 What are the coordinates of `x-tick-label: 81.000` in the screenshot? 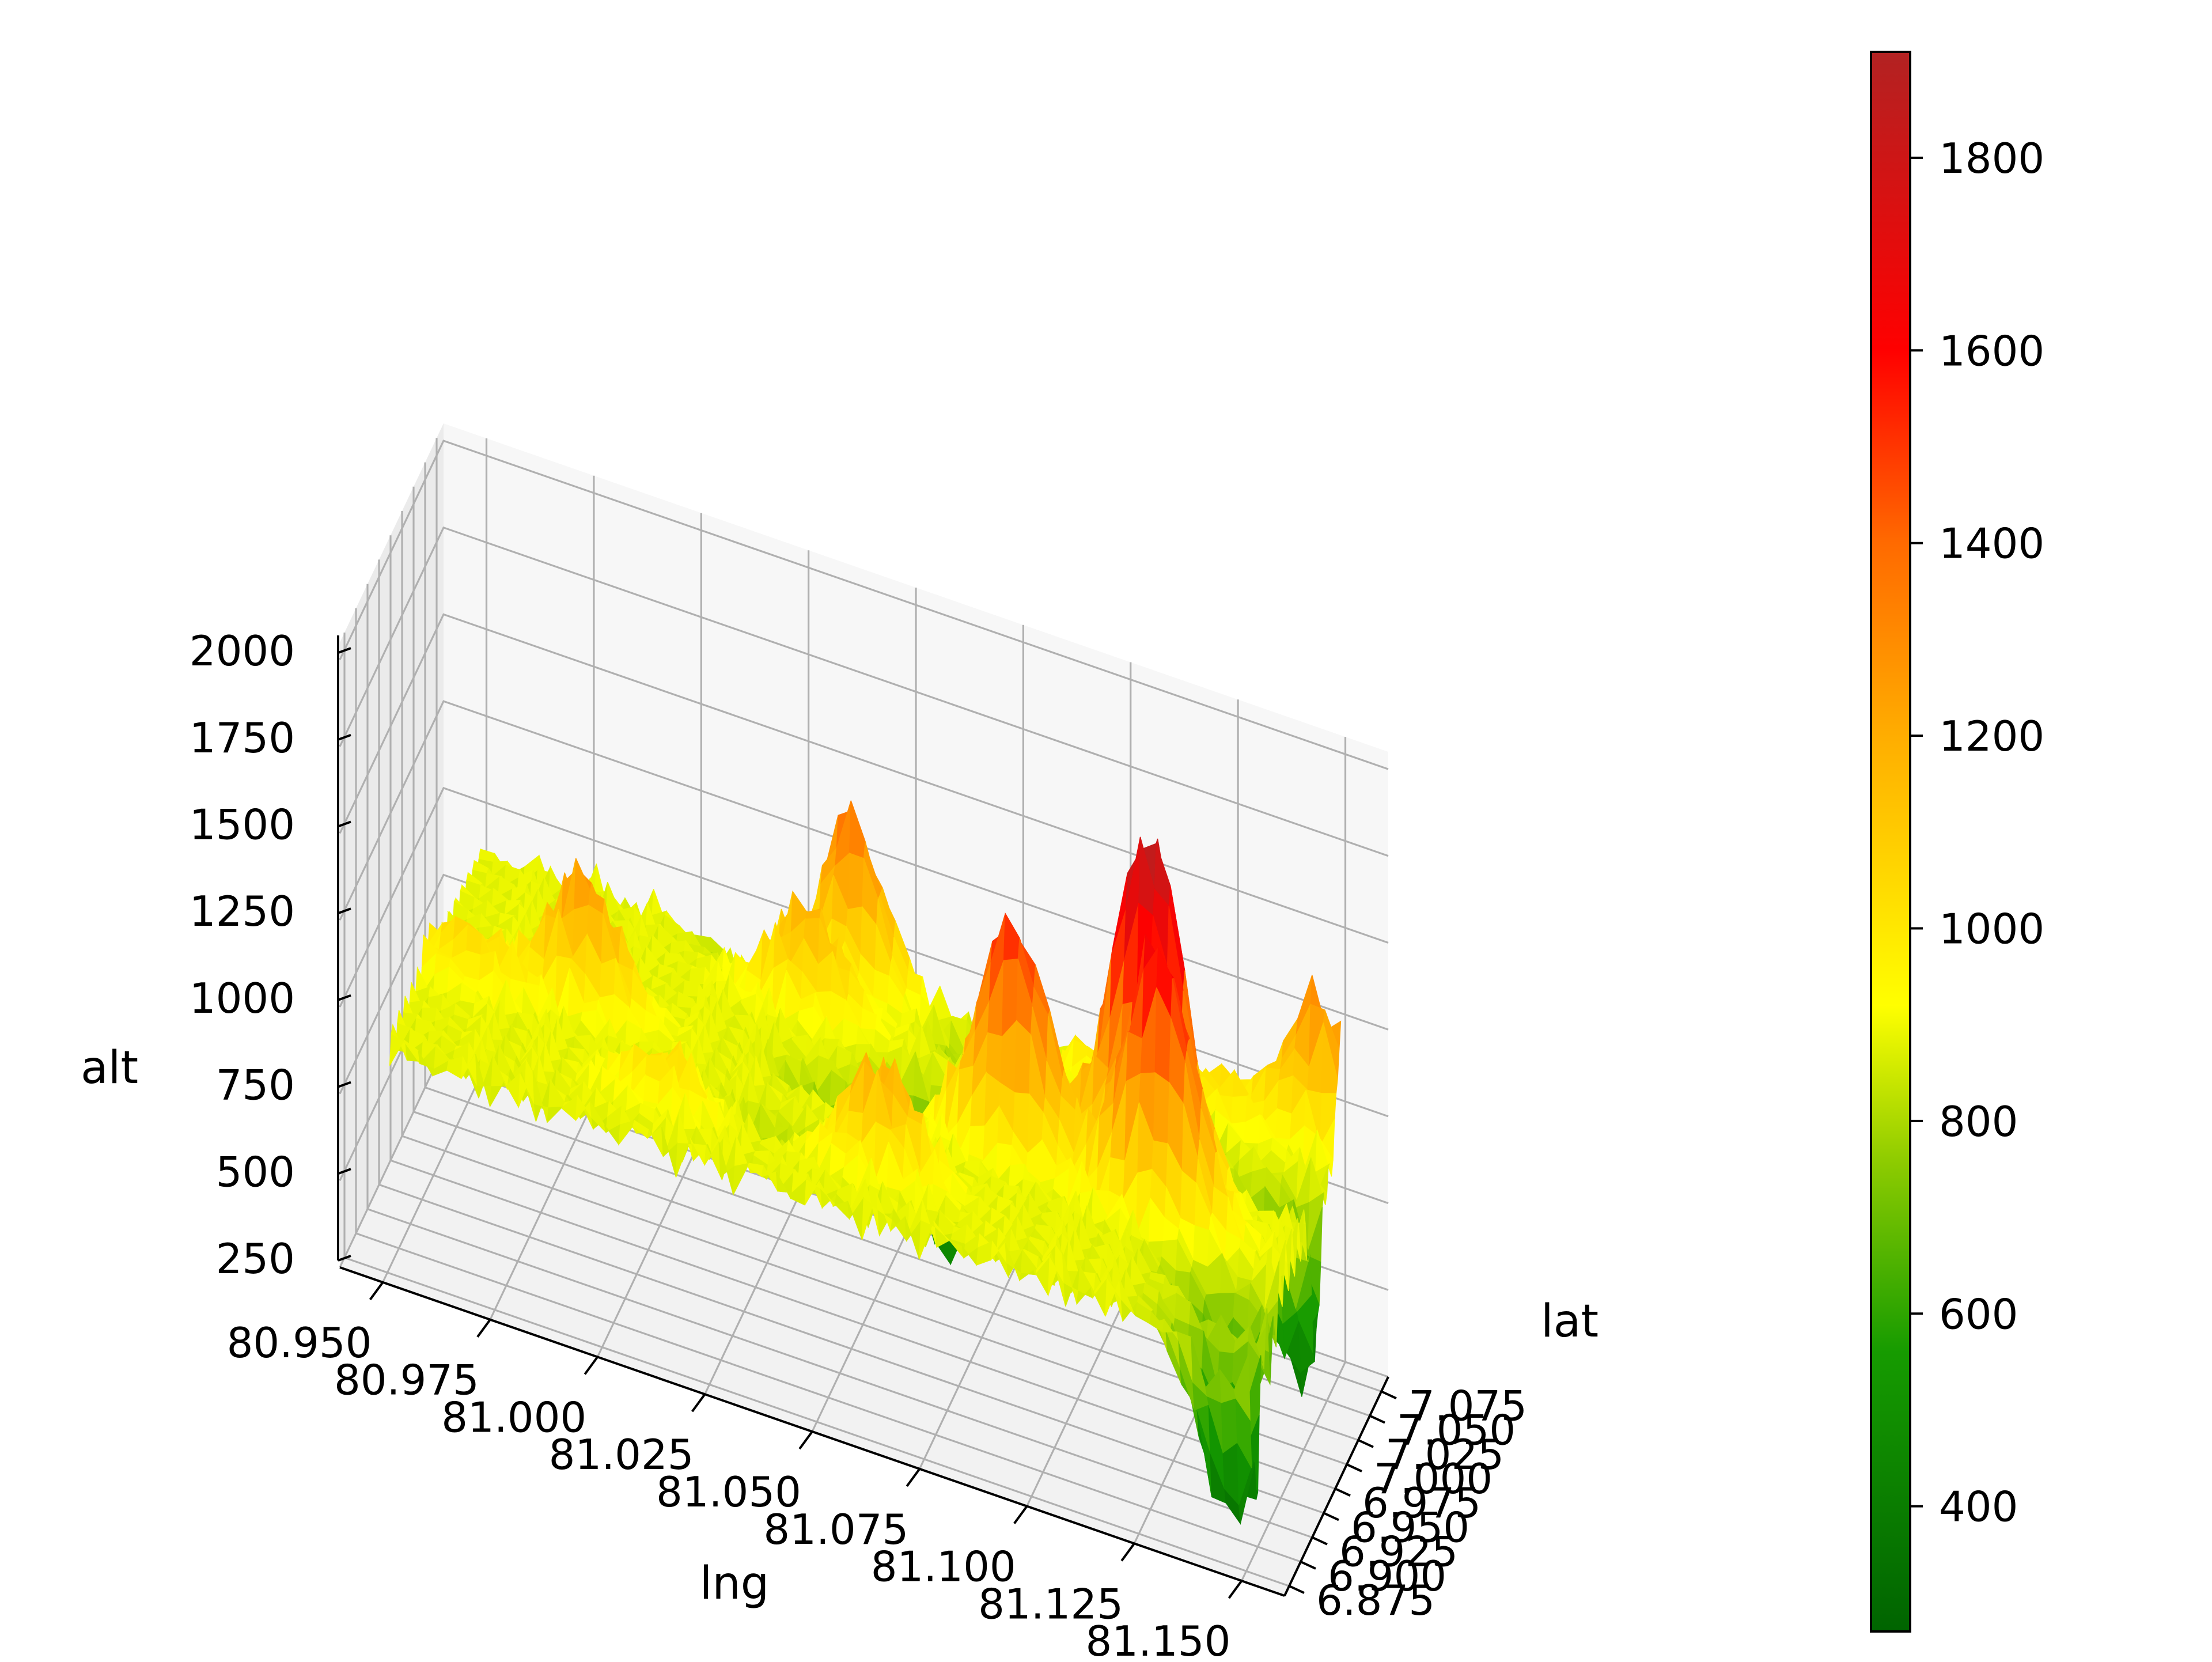 It's located at (513, 1417).